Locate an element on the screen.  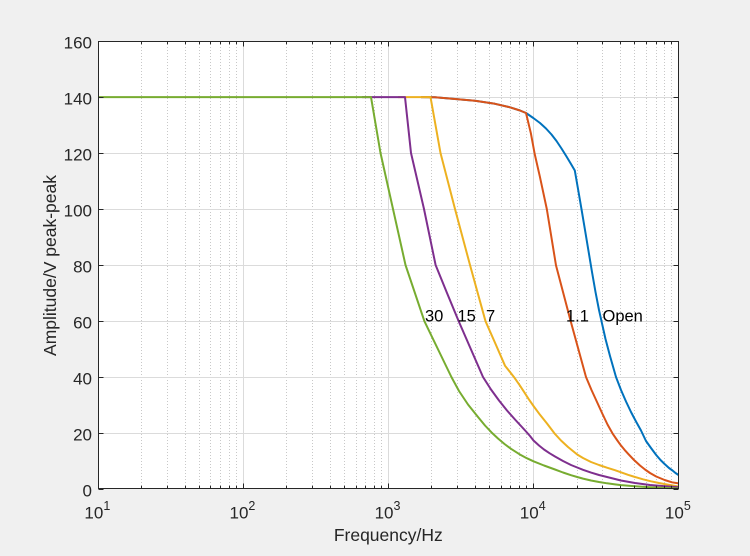
svg-text: 1.1 is located at coordinates (577, 317).